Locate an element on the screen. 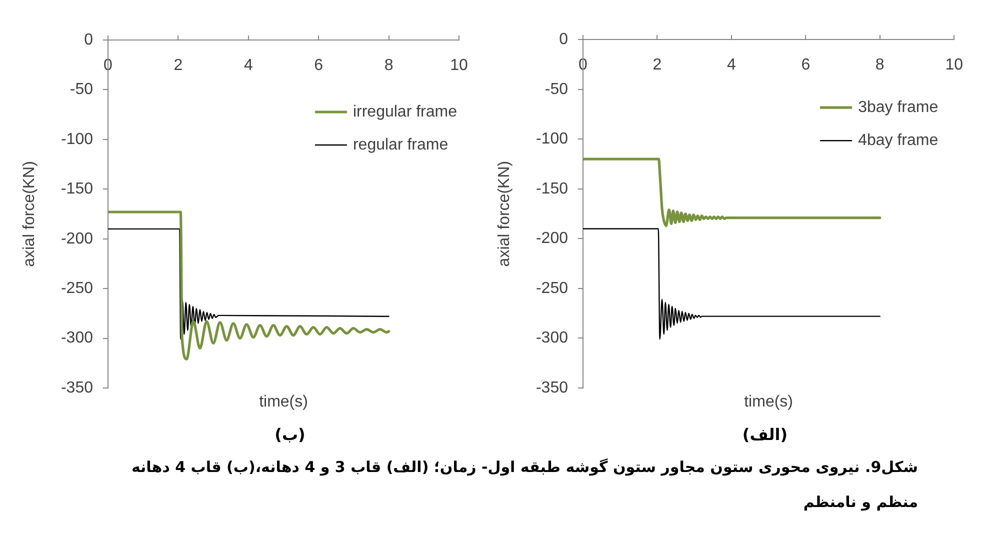  text: شکل9. نیروی محوری ستون مجاور ستون گوشه طبقه اول- زمان؛ (الف) قاب 3 و 4 دهانه،(ب) قاب 4 دهانه منظم و نامنظم is located at coordinates (524, 485).